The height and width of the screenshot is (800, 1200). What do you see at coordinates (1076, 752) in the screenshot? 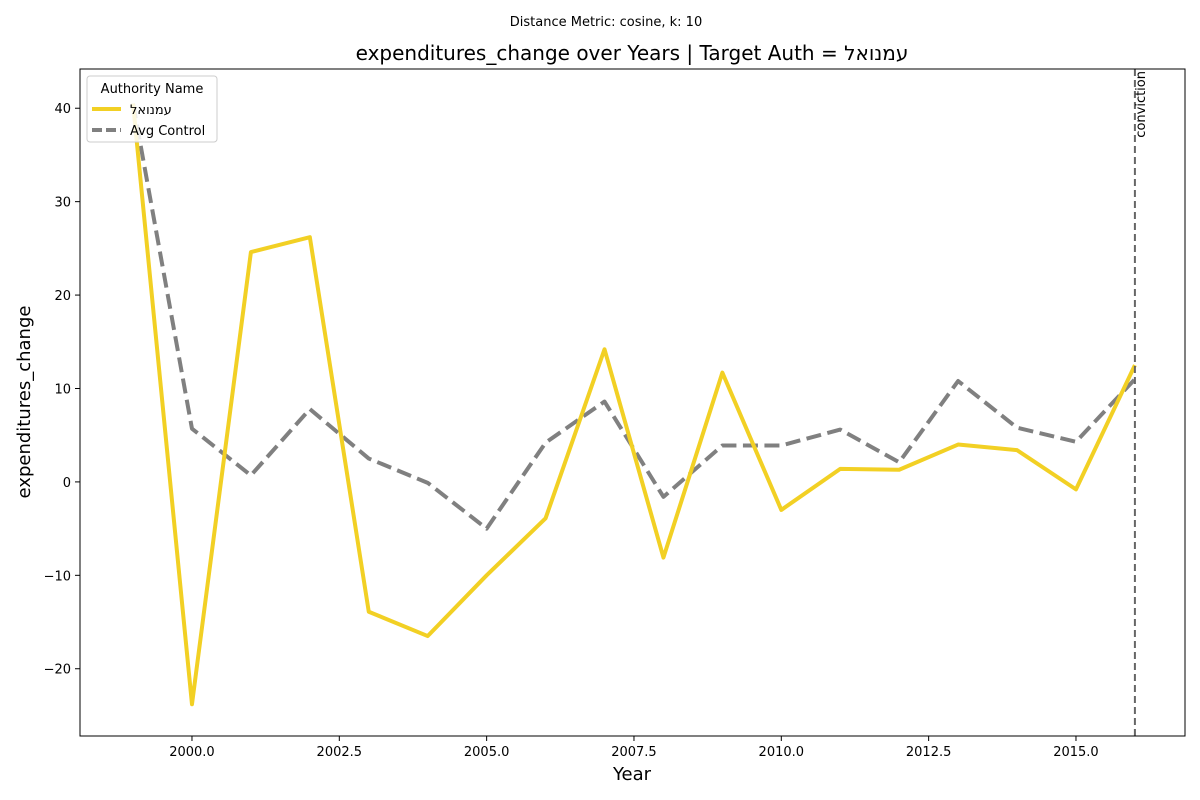
I see `x-tick-label: 2015.0` at bounding box center [1076, 752].